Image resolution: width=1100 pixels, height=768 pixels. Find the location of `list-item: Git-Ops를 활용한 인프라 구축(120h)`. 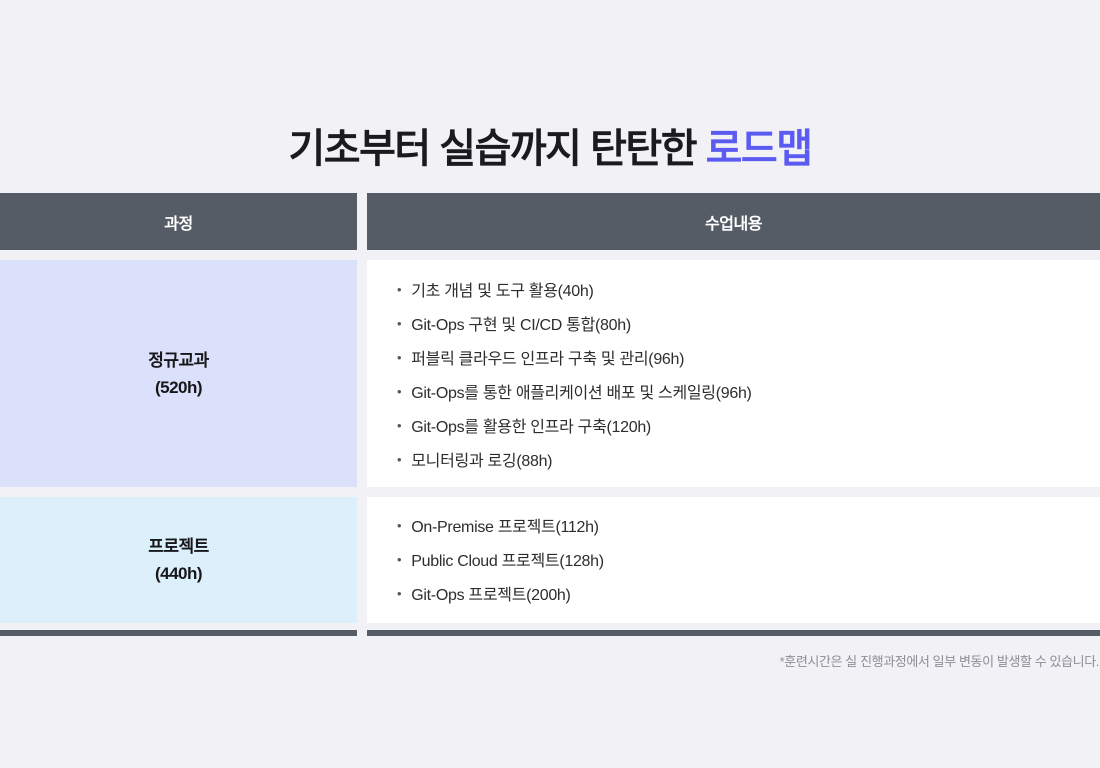

list-item: Git-Ops를 활용한 인프라 구축(120h) is located at coordinates (748, 425).